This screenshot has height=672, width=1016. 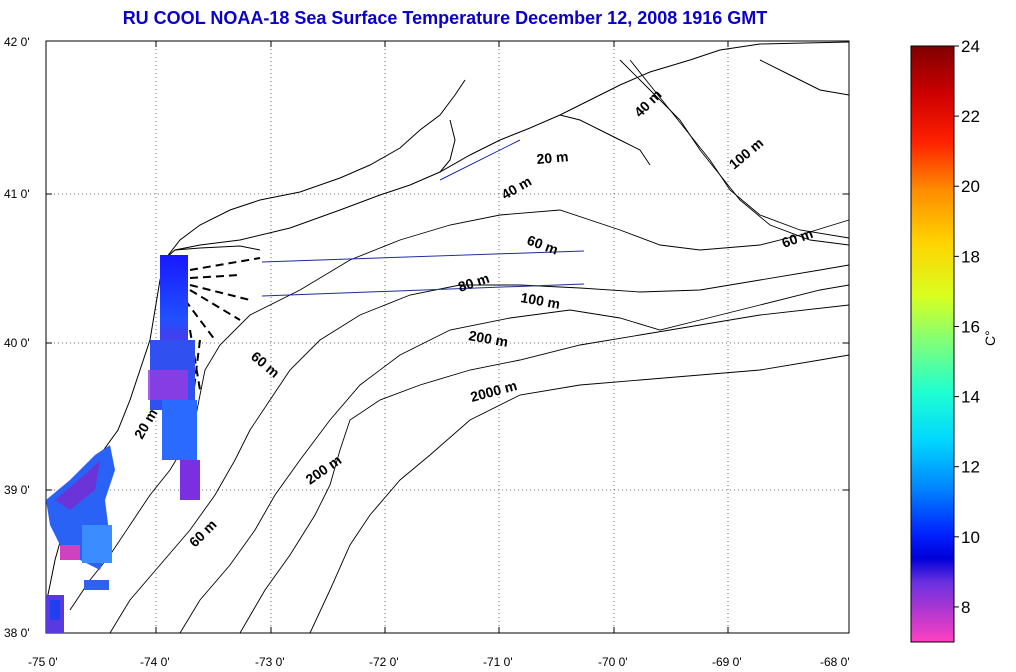 What do you see at coordinates (270, 662) in the screenshot?
I see `lon-tick-label: -73 0'` at bounding box center [270, 662].